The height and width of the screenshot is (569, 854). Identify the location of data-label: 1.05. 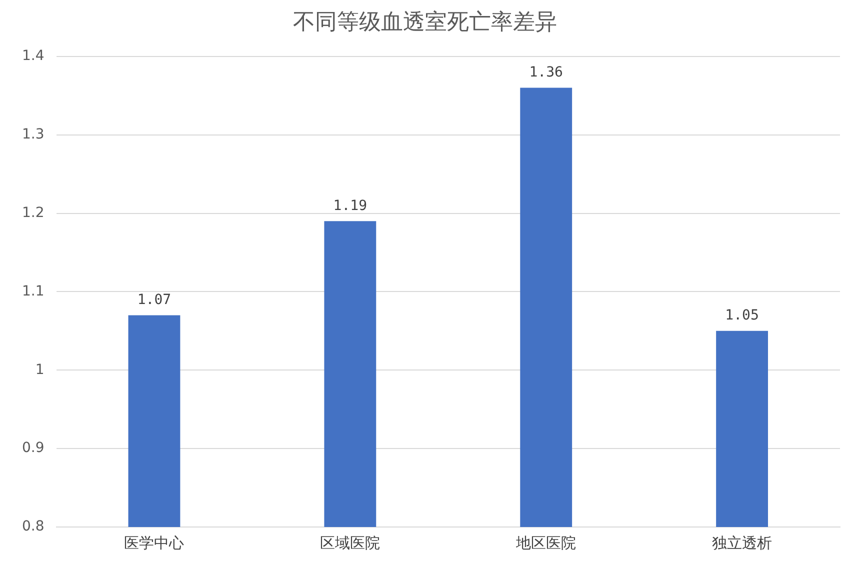
(742, 316).